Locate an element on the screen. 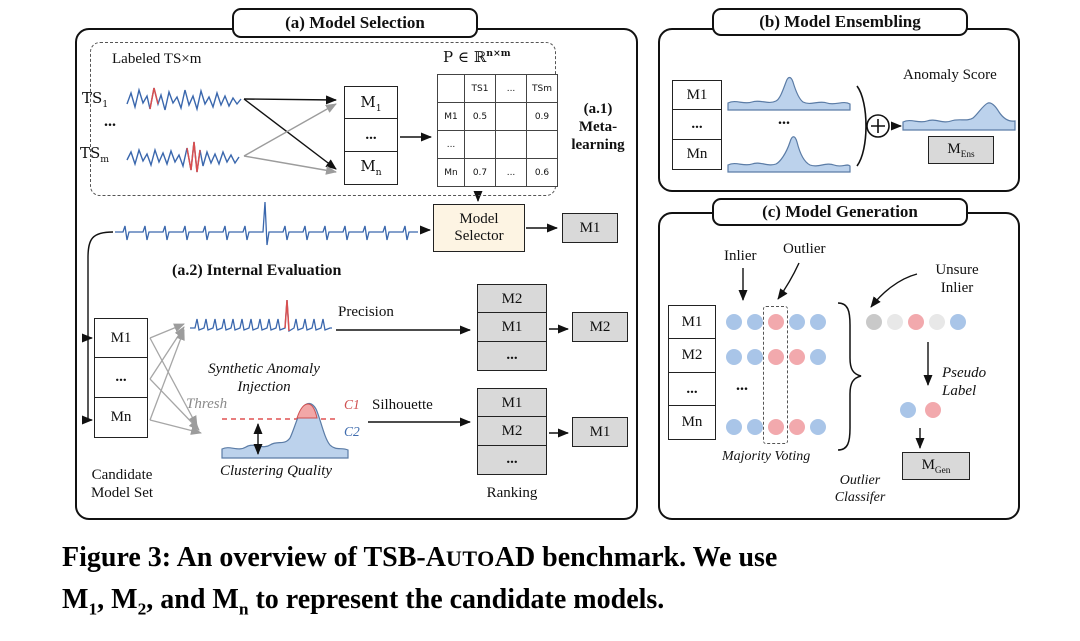  a2-internal-evaluation-label: (a.2) Internal Evaluation is located at coordinates (257, 270).